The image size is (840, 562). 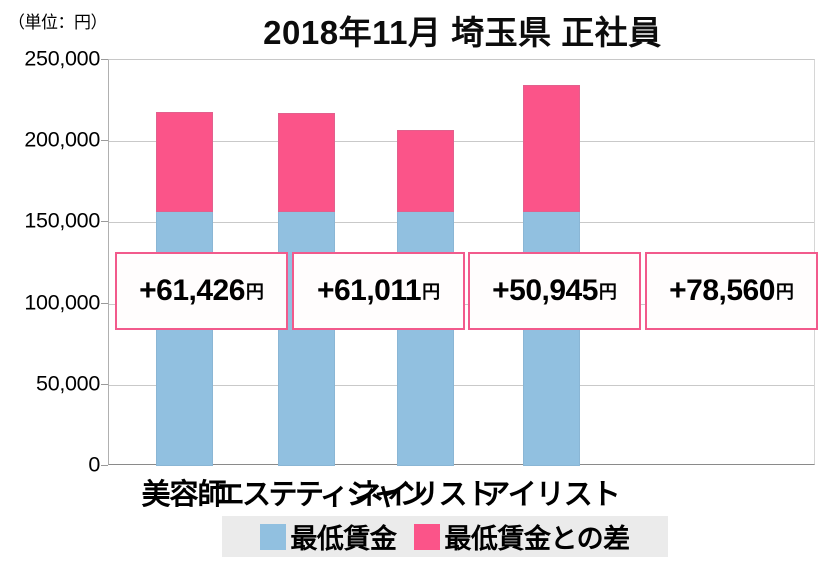 What do you see at coordinates (192, 290) in the screenshot?
I see `data-label-amount: +61,426` at bounding box center [192, 290].